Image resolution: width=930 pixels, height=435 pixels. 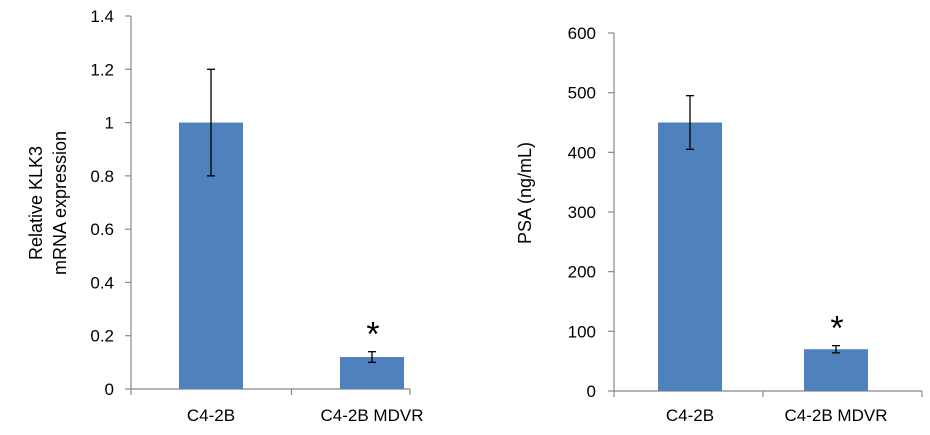 What do you see at coordinates (102, 176) in the screenshot?
I see `y-tick-label: 0.8` at bounding box center [102, 176].